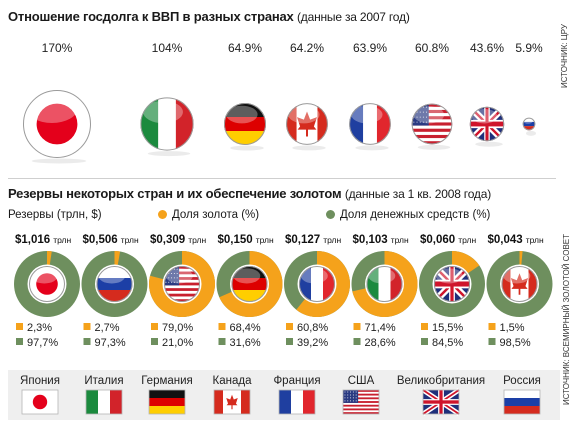 The image size is (580, 428). Describe the element at coordinates (167, 402) in the screenshot. I see `country-flag-germany` at that location.